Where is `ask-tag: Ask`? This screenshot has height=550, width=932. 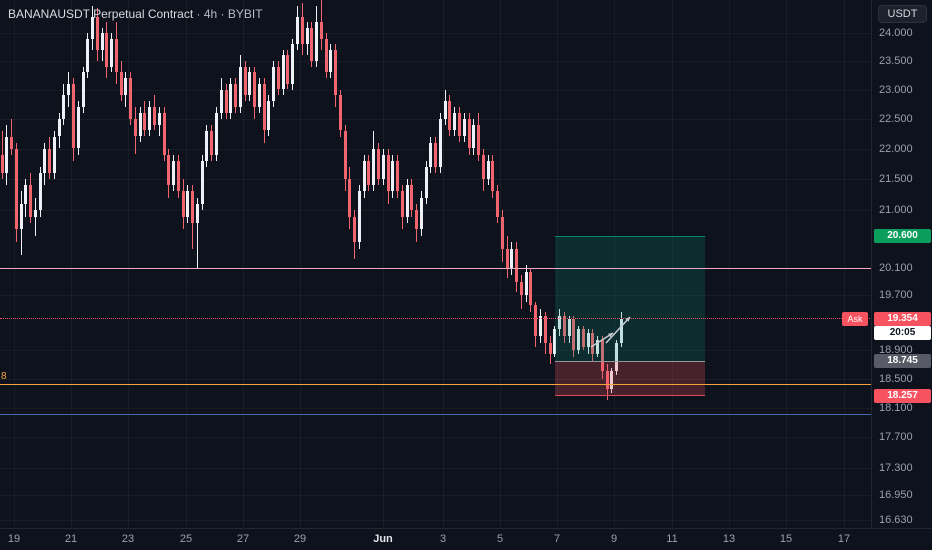
ask-tag: Ask is located at coordinates (855, 318).